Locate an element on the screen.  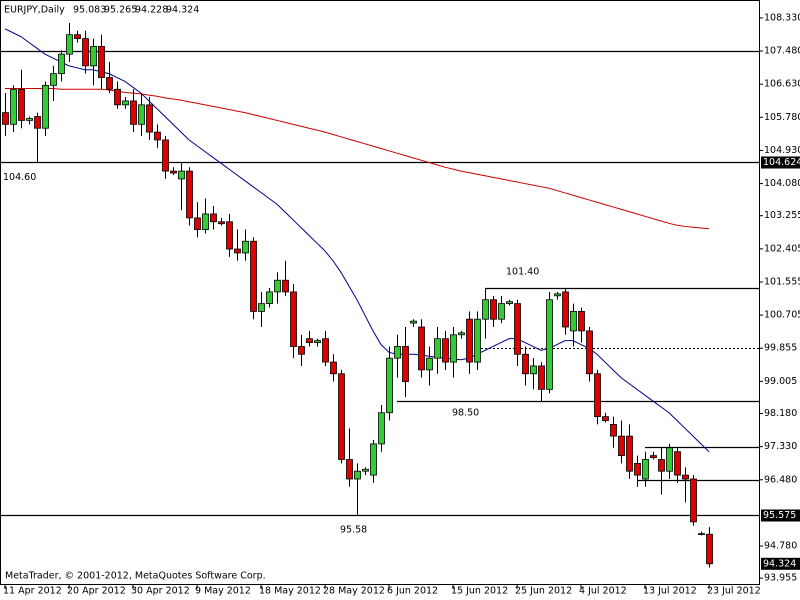
y-tick-label: 102.405 is located at coordinates (782, 248).